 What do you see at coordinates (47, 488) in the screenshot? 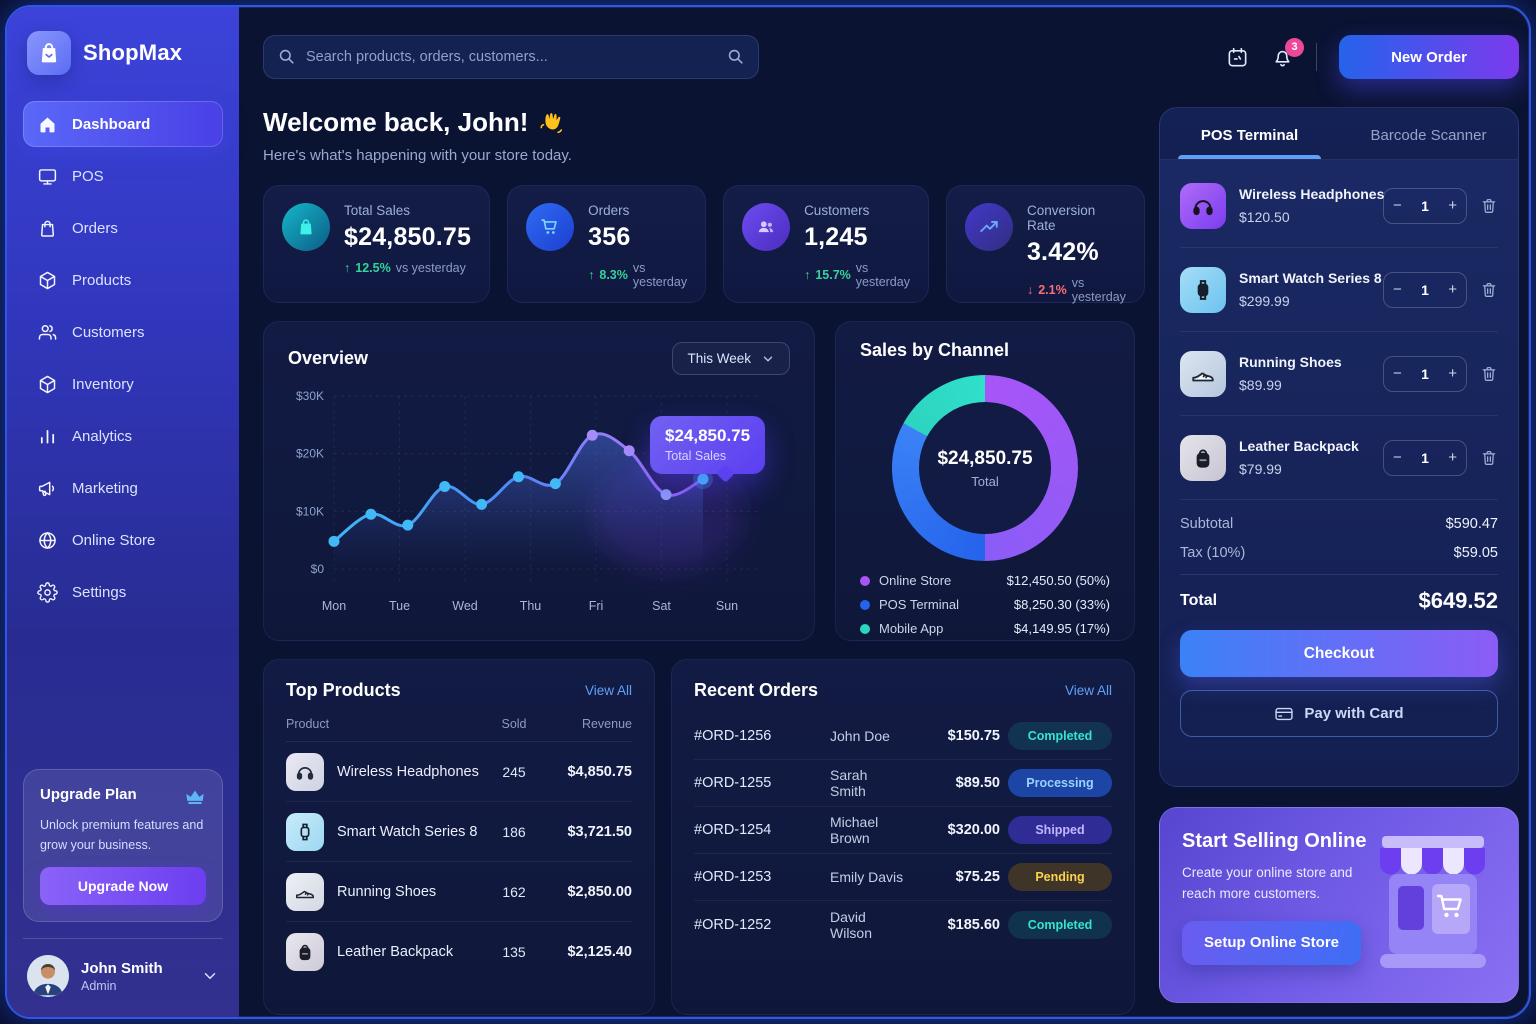
I see `megaphone-icon` at bounding box center [47, 488].